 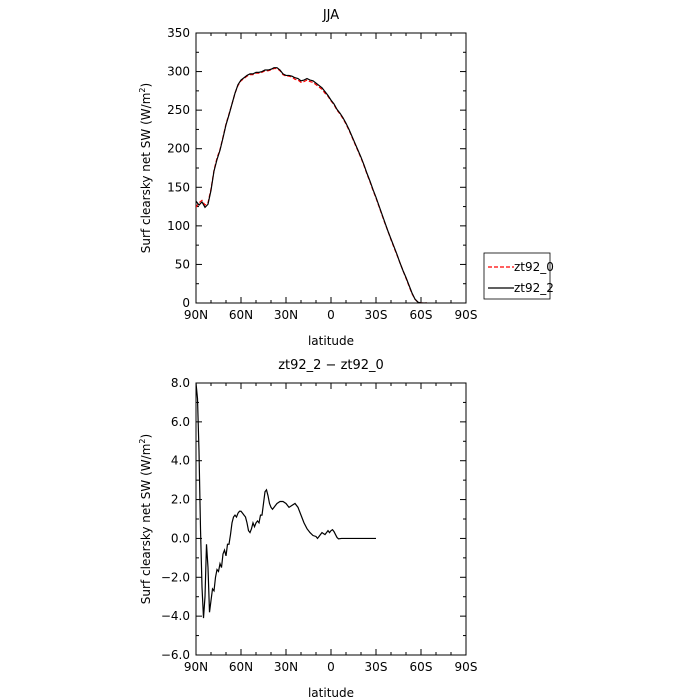 What do you see at coordinates (180, 461) in the screenshot?
I see `y-tick-label: 4.0` at bounding box center [180, 461].